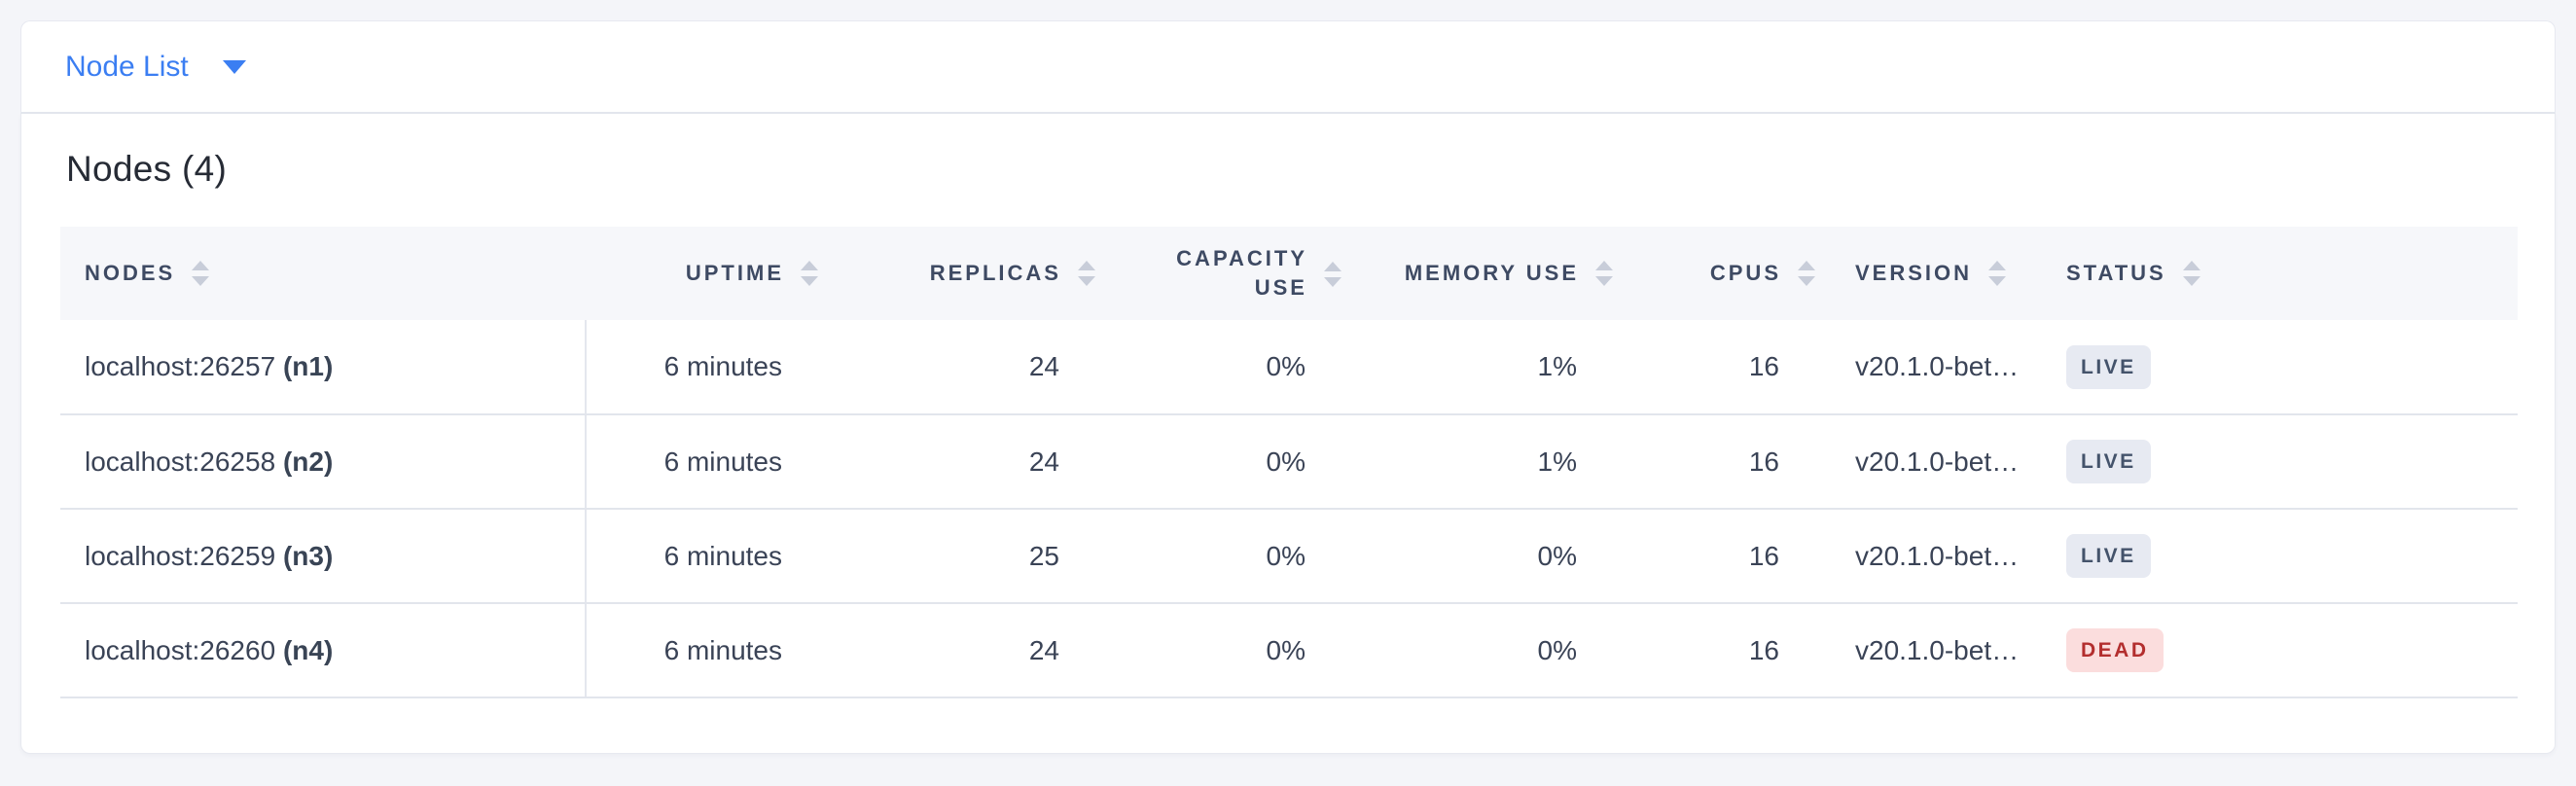 The width and height of the screenshot is (2576, 786). I want to click on node-address: localhost:26258, so click(180, 462).